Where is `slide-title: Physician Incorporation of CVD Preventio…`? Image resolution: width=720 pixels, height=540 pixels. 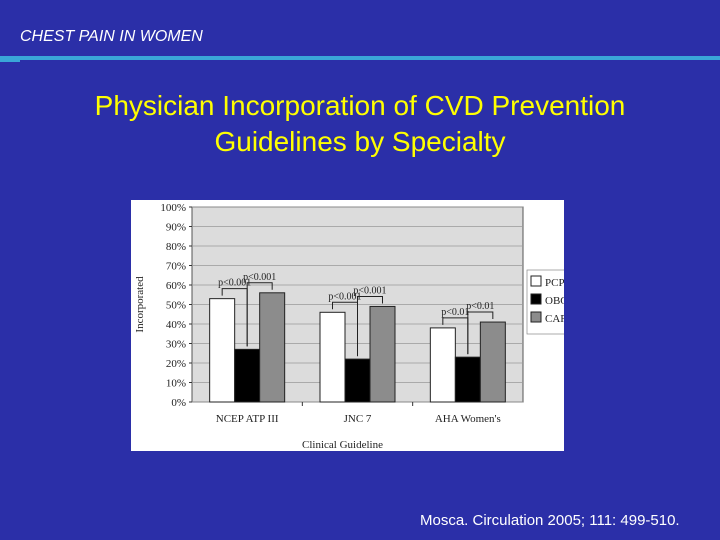 slide-title: Physician Incorporation of CVD Preventio… is located at coordinates (360, 124).